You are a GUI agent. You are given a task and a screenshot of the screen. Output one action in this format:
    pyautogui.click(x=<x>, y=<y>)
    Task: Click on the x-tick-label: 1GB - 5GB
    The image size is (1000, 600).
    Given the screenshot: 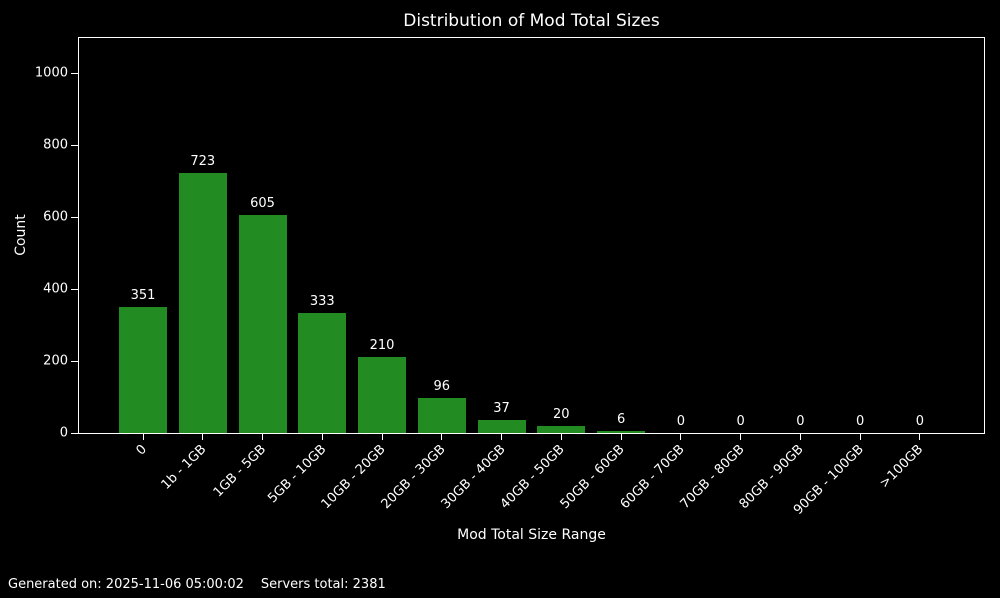 What is the action you would take?
    pyautogui.click(x=240, y=471)
    